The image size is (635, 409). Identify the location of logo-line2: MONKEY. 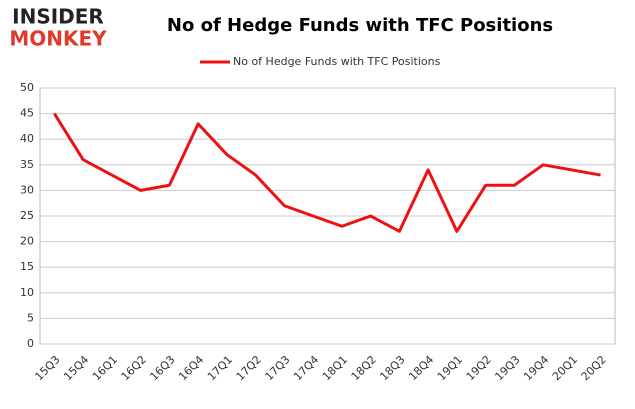
(58, 39).